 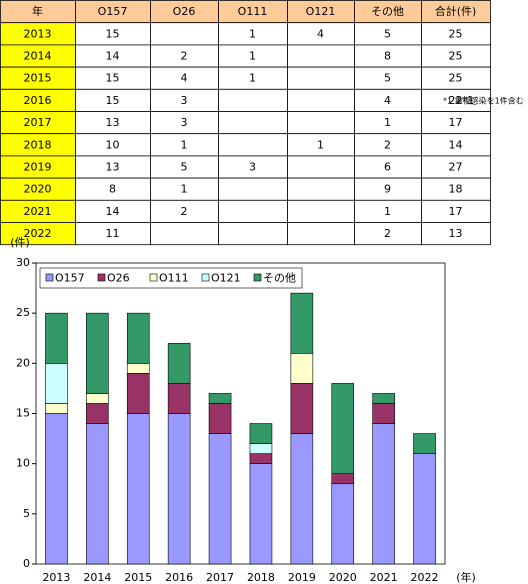 What do you see at coordinates (483, 100) in the screenshot?
I see `footnote: *1 重複感染を1件含む` at bounding box center [483, 100].